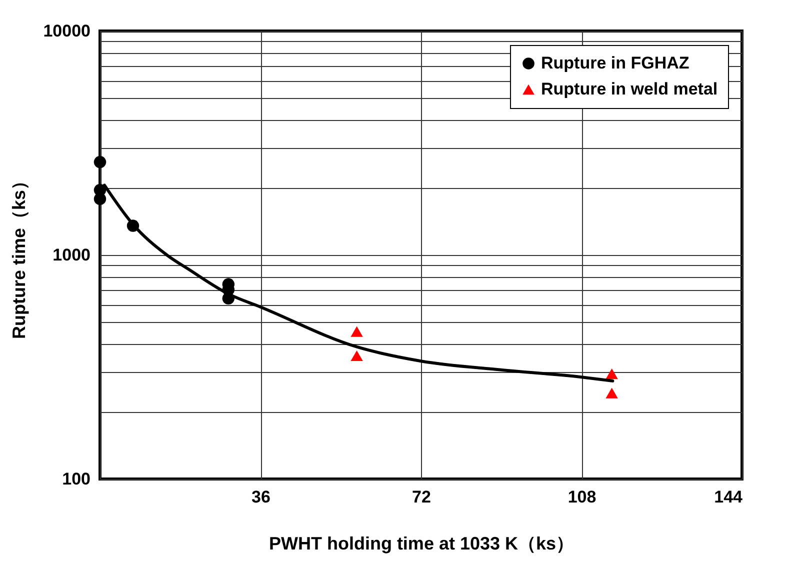 The width and height of the screenshot is (798, 564). I want to click on y-tick-label: 10000, so click(66, 31).